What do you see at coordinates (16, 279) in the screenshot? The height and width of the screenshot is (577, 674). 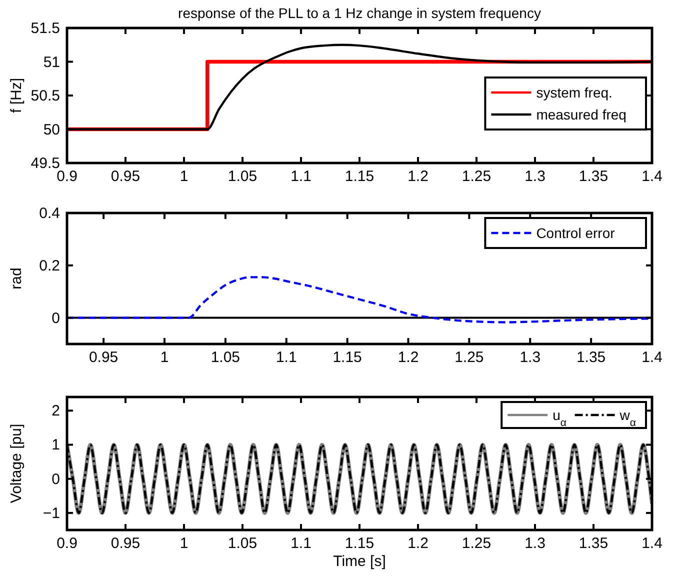 I see `y-axis-title: rad` at bounding box center [16, 279].